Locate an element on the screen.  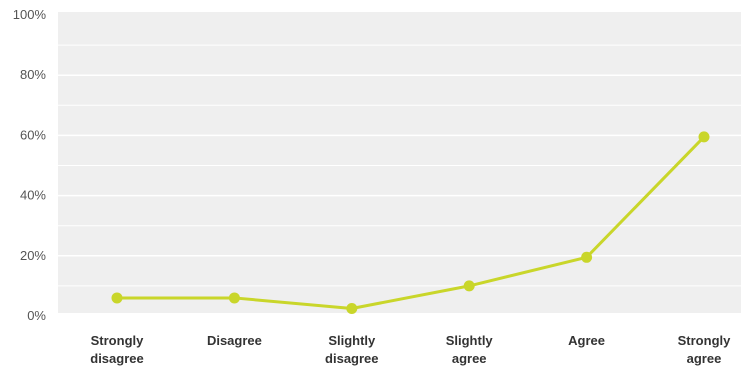
x-tick-label: Strongly agree is located at coordinates (704, 349).